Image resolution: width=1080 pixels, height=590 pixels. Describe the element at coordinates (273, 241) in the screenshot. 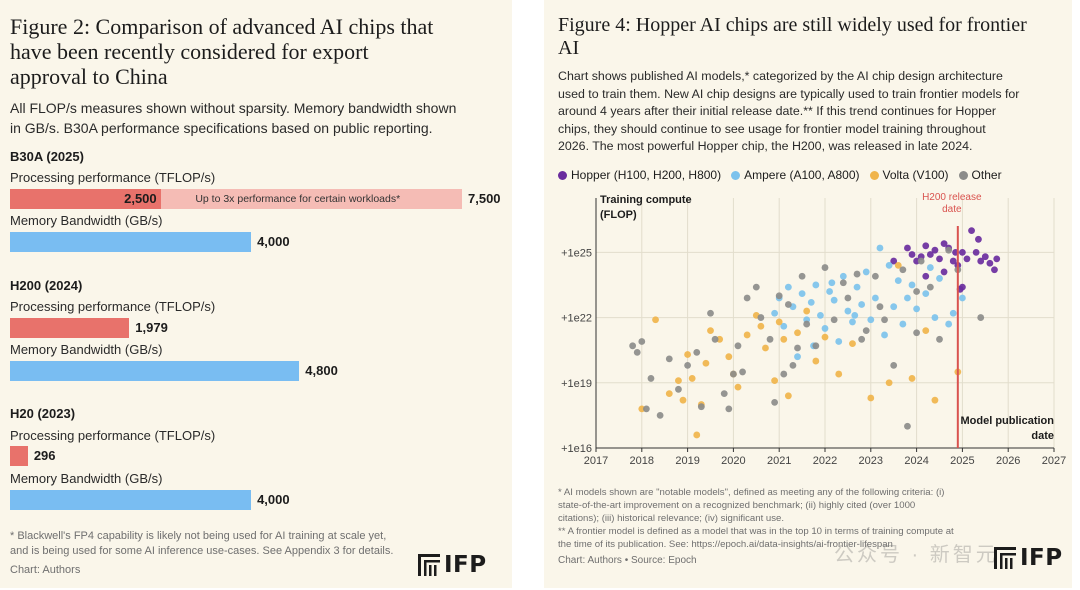

I see `value-label-b30a-memory: 4,000` at that location.